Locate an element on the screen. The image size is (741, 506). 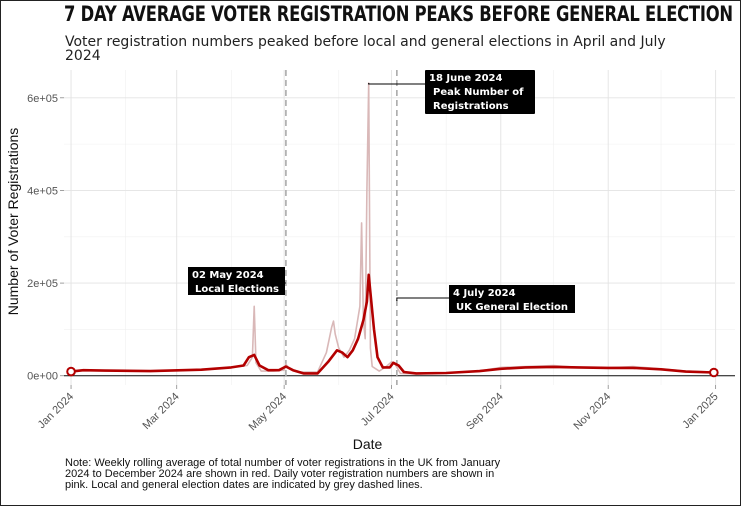
local-elections-box is located at coordinates (236, 281).